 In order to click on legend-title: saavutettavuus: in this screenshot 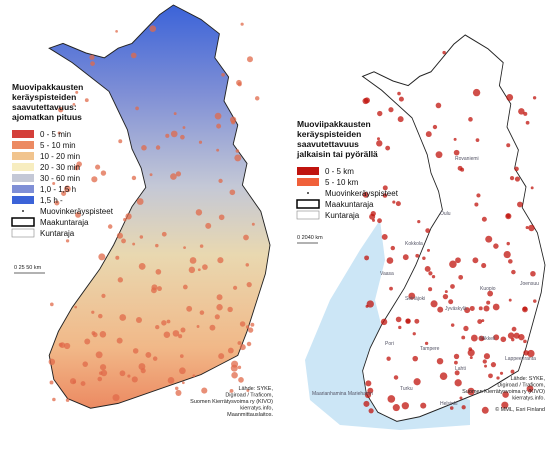, I will do `click(44, 107)`.